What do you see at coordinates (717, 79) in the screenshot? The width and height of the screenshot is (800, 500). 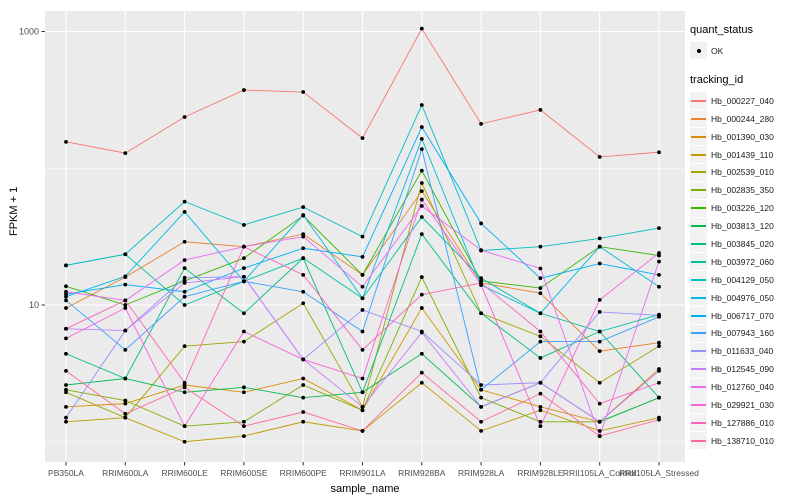 I see `legend-tracking-id-title: tracking_id` at bounding box center [717, 79].